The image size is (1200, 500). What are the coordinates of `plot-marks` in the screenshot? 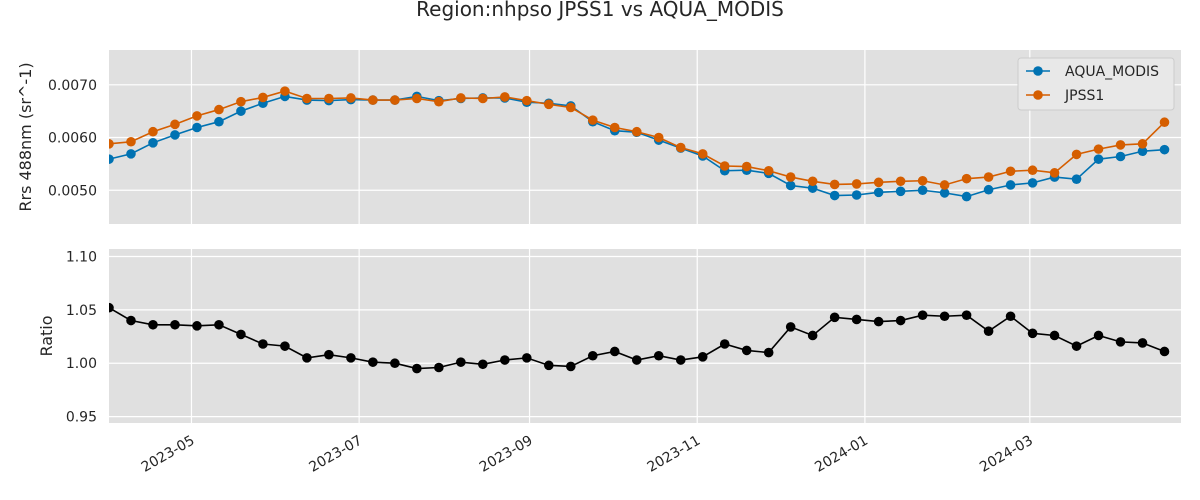 It's located at (639, 338).